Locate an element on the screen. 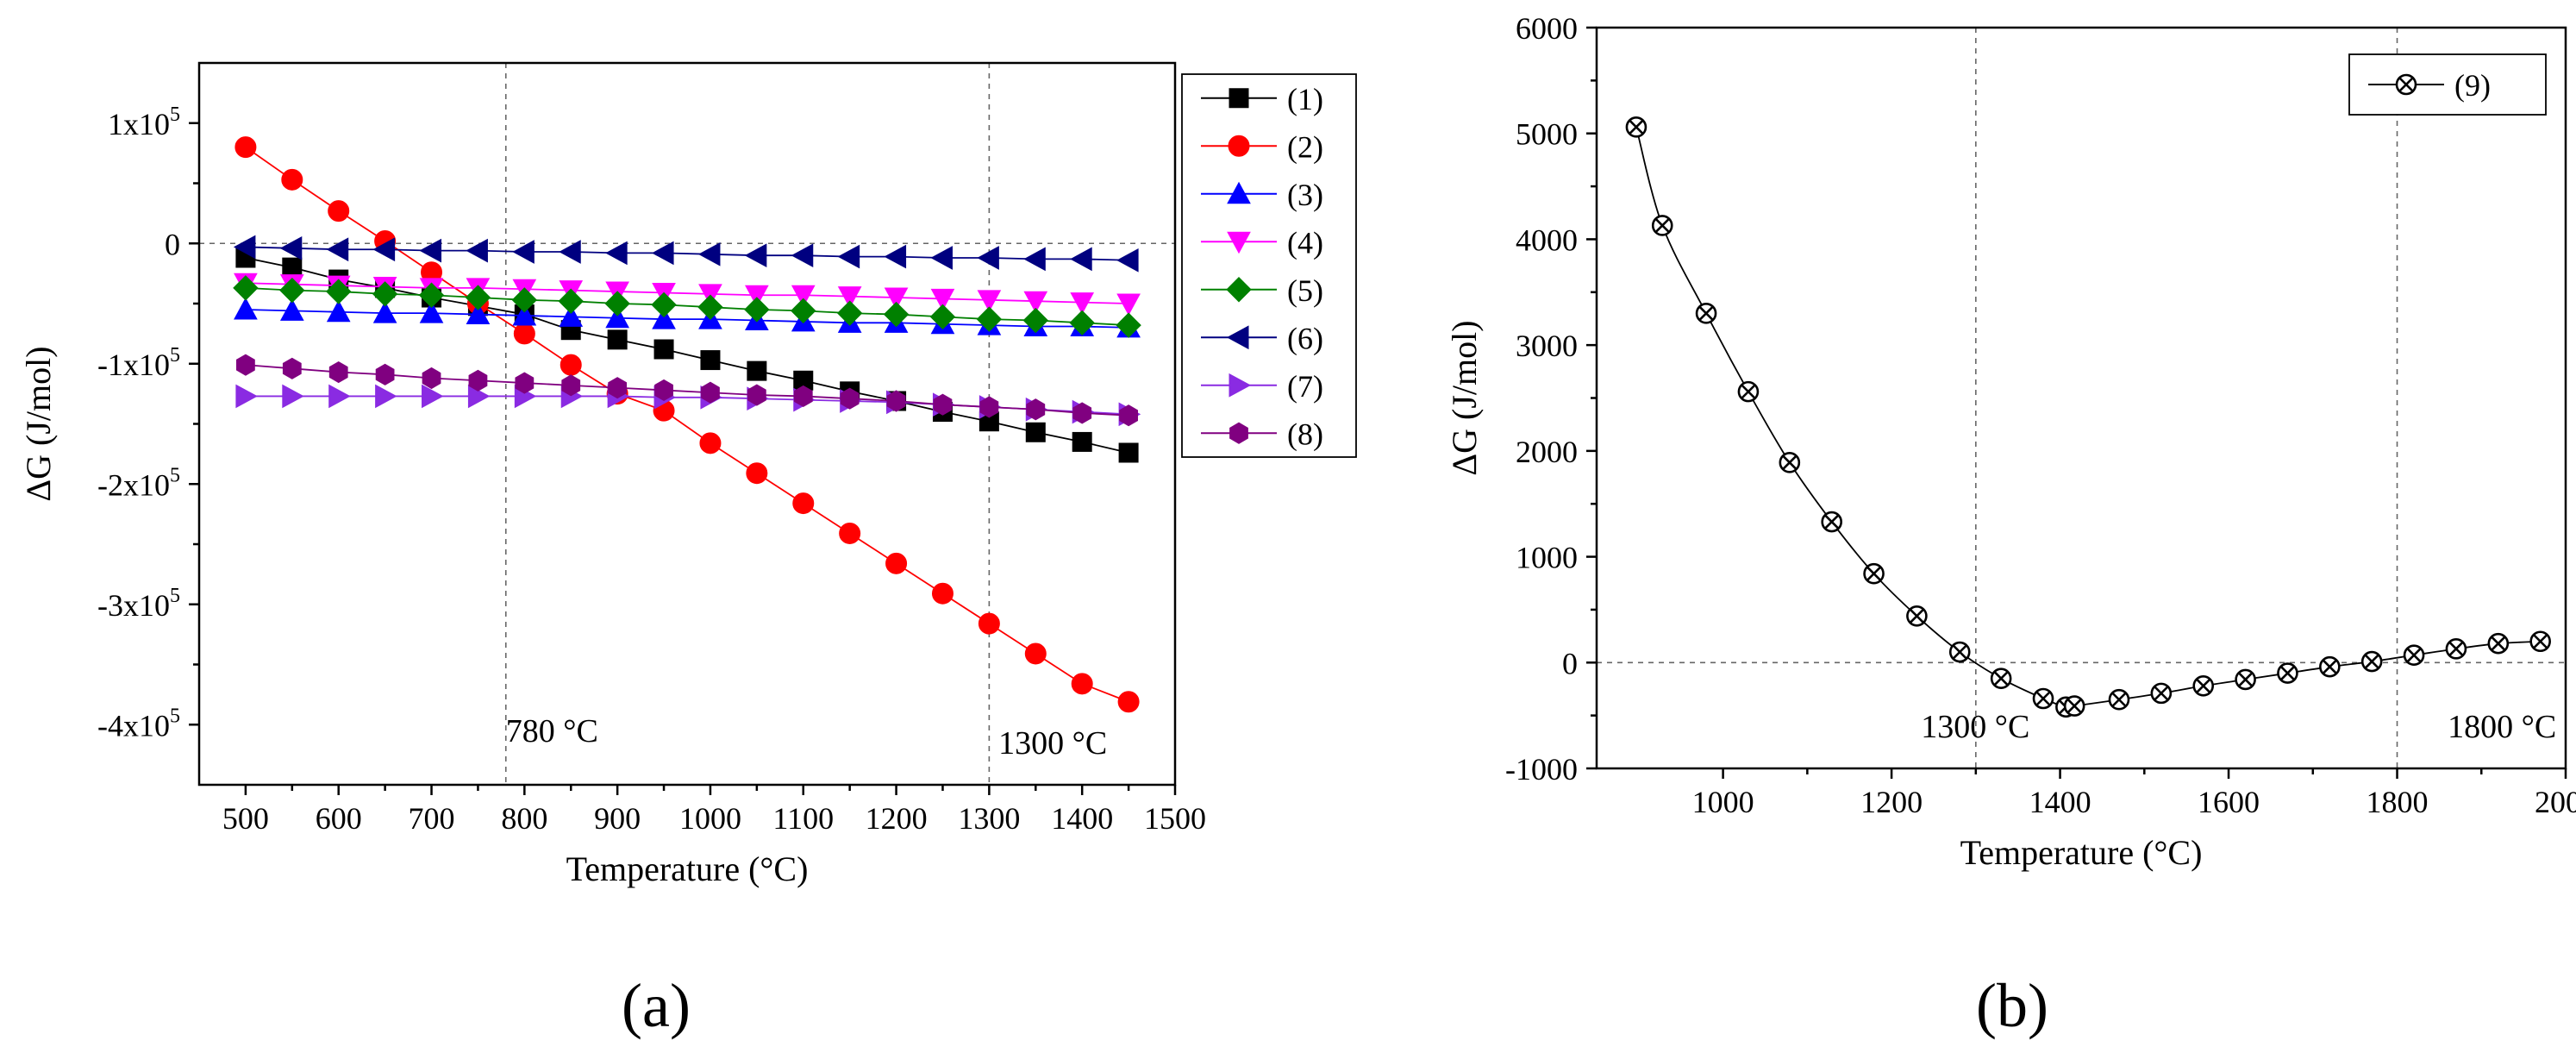 Image resolution: width=2576 pixels, height=1053 pixels. panel-b-series-0-point-3-cross-b is located at coordinates (1748, 391).